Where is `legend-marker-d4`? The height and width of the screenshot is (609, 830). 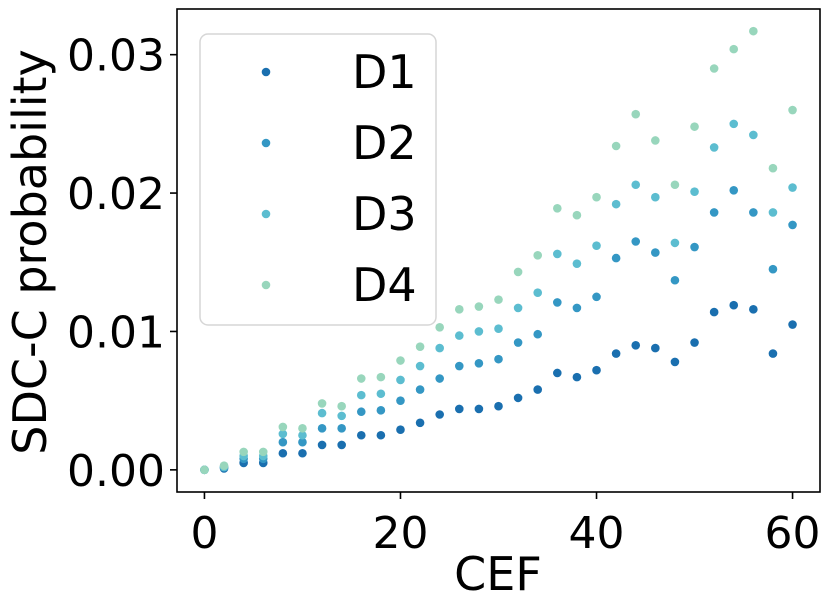 legend-marker-d4 is located at coordinates (266, 285).